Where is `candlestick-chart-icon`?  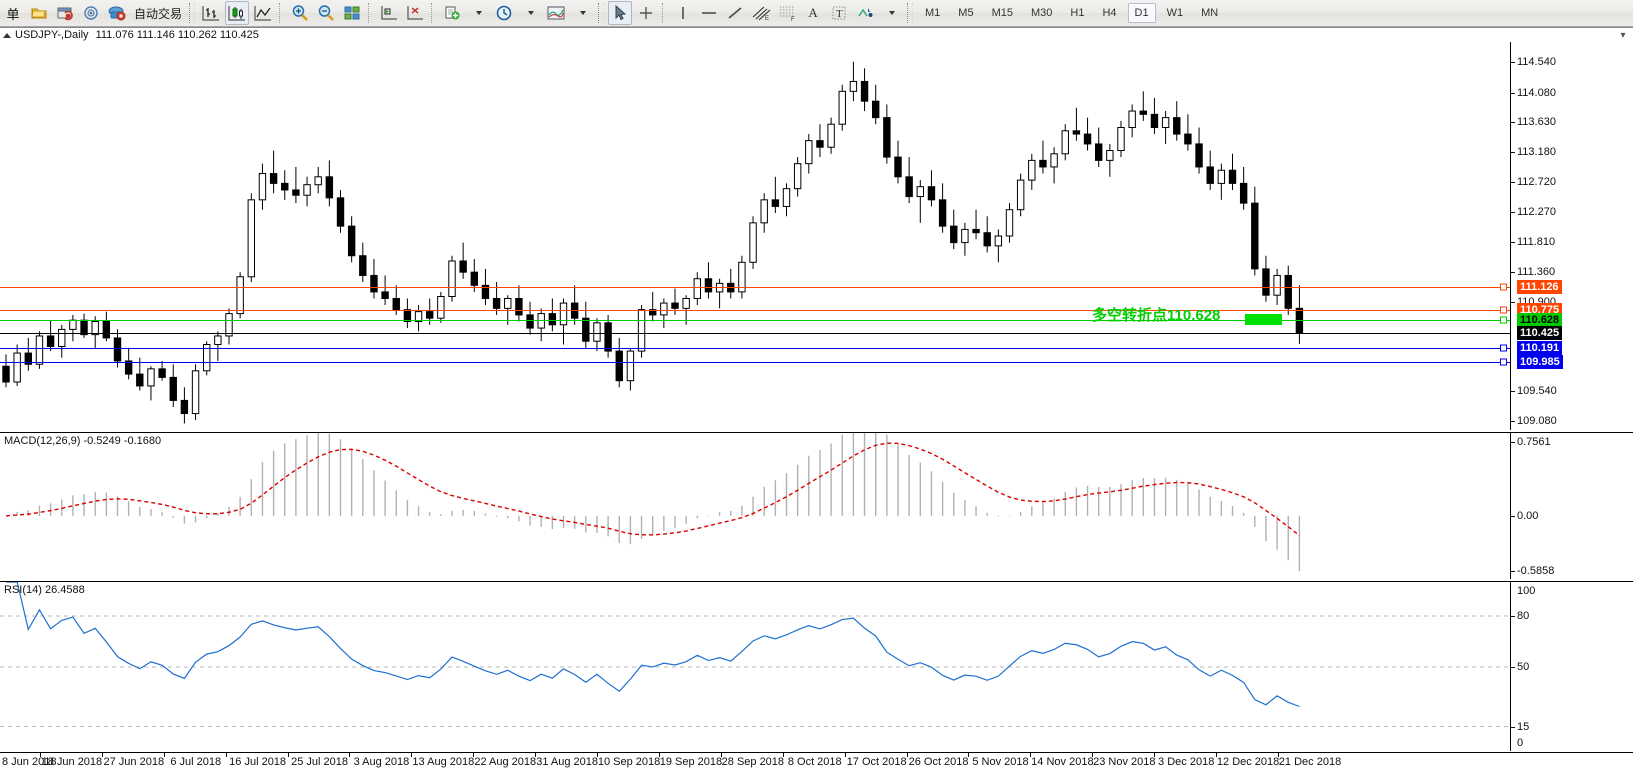 candlestick-chart-icon is located at coordinates (237, 13).